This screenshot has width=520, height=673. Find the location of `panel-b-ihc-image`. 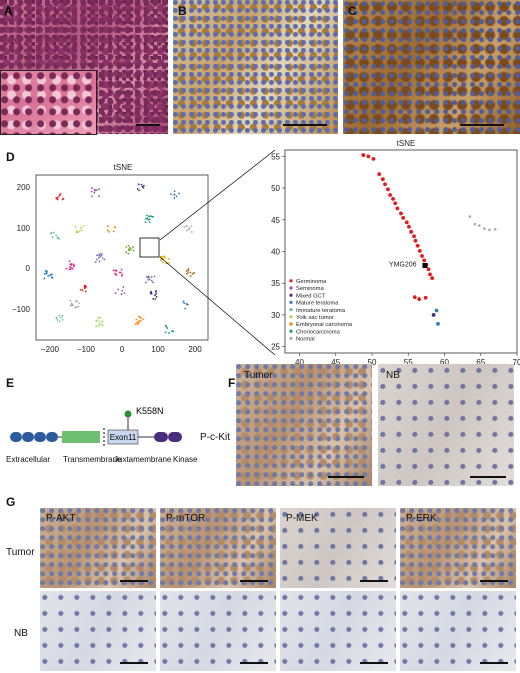

panel-b-ihc-image is located at coordinates (255, 67).